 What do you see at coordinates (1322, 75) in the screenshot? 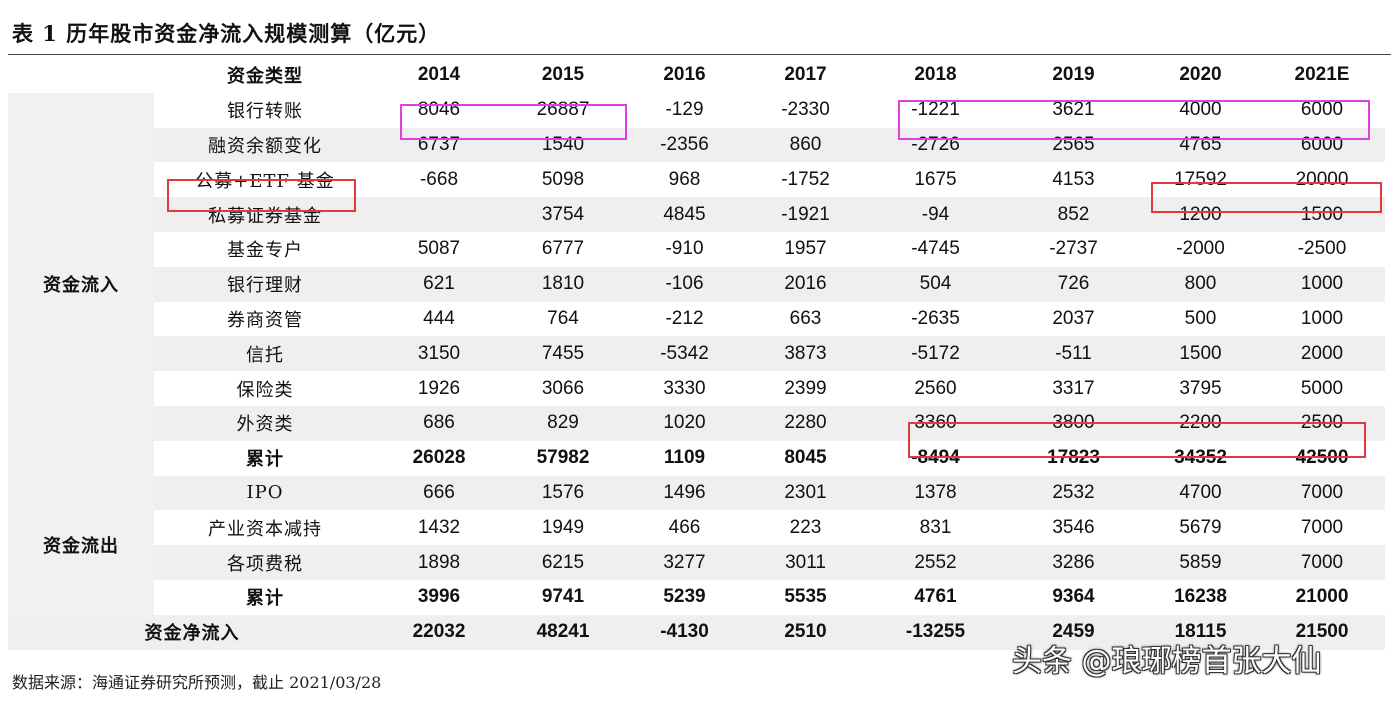
I see `header-year: 2021E` at bounding box center [1322, 75].